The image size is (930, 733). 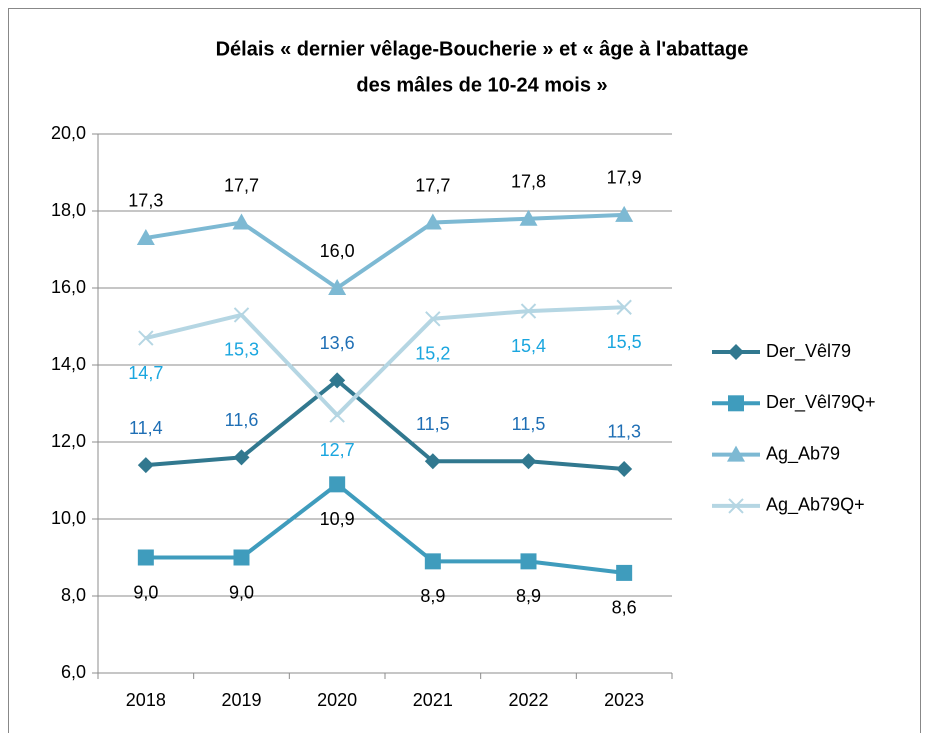 I want to click on legend-label: Der_Vêl79Q+, so click(x=821, y=402).